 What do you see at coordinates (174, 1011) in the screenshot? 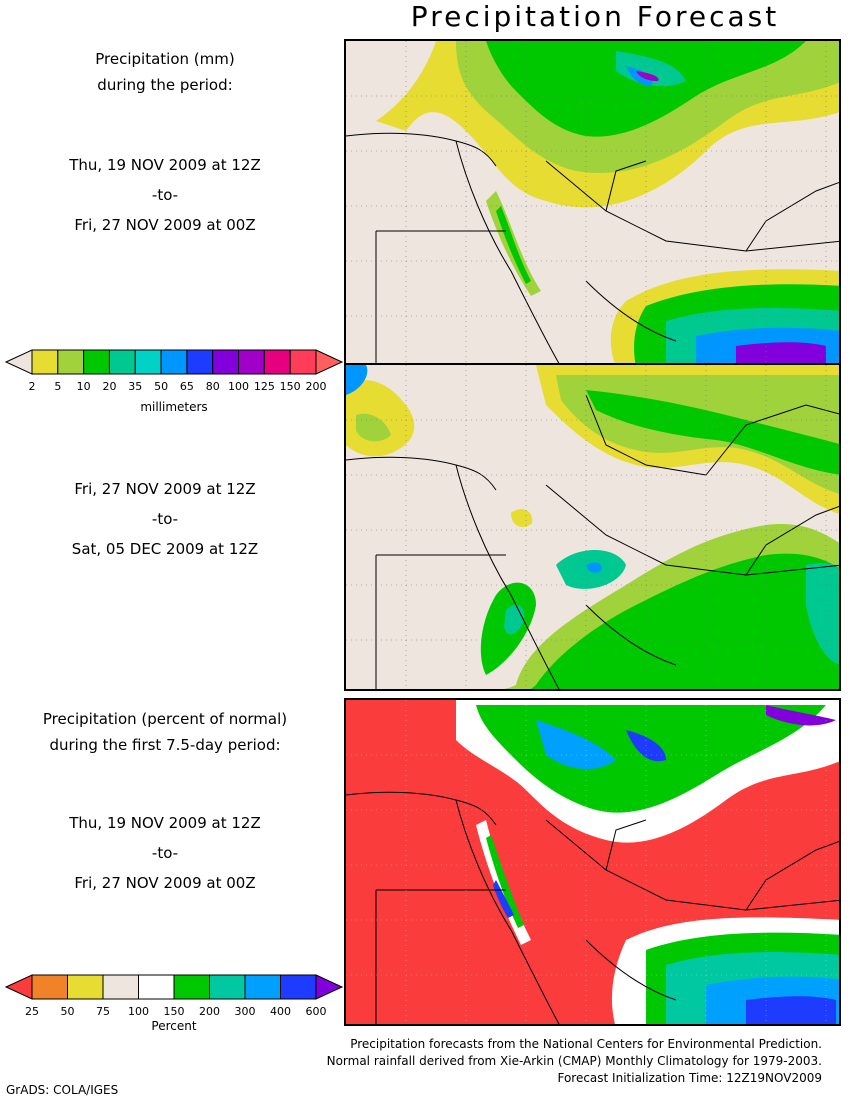
I see `legend-percent-tick-label: 150` at bounding box center [174, 1011].